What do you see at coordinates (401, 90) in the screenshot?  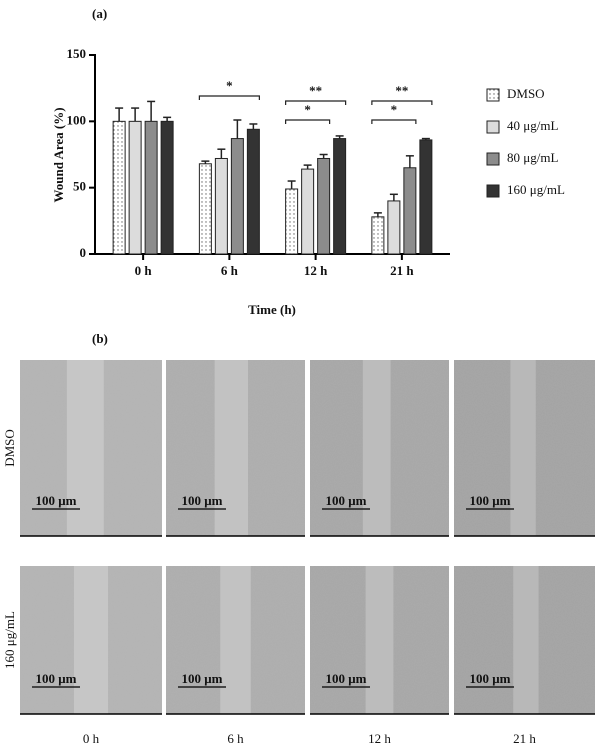 I see `significance-label: **` at bounding box center [401, 90].